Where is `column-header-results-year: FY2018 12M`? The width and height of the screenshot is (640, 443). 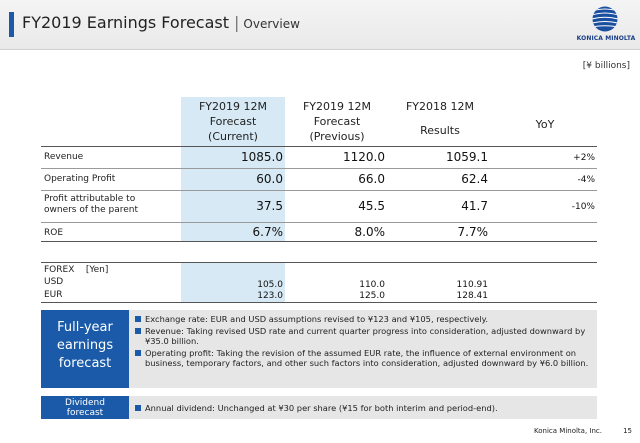
column-header-results-year: FY2018 12M is located at coordinates (440, 106).